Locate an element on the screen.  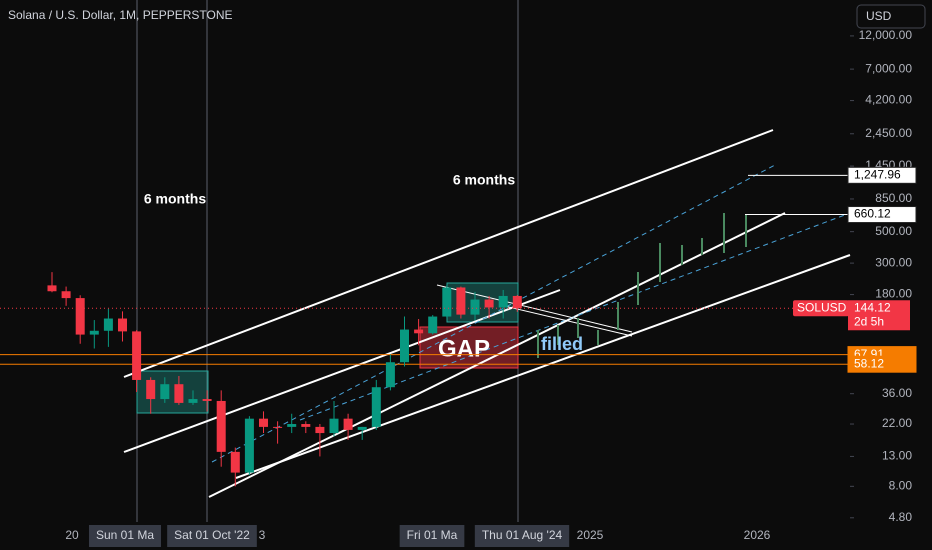
annotation: filled is located at coordinates (562, 344).